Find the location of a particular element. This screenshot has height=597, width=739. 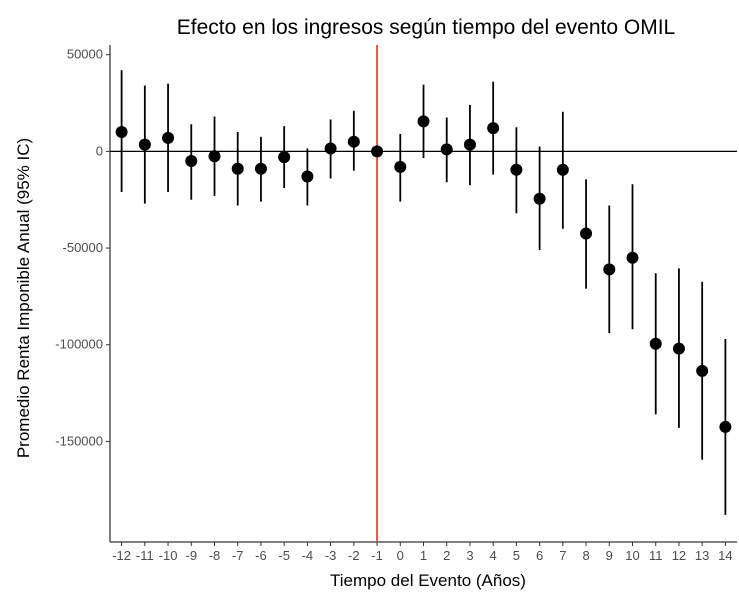

x-tick-label: 2 is located at coordinates (446, 555).